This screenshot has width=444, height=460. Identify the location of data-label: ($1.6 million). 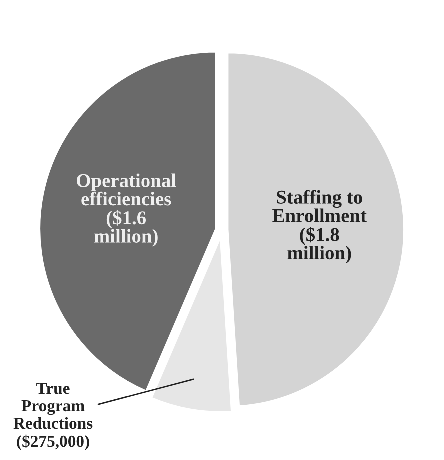
(126, 228).